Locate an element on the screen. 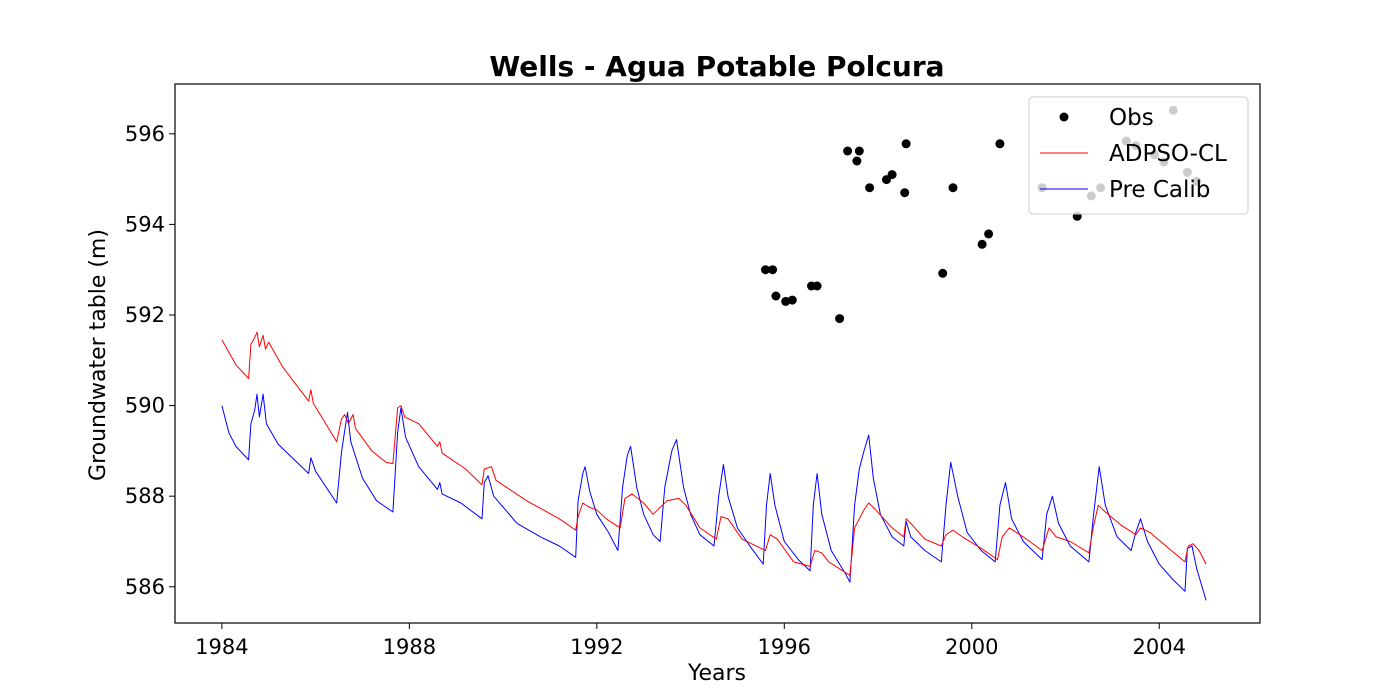 The width and height of the screenshot is (1400, 700). x-tick-label: 1988 is located at coordinates (409, 647).